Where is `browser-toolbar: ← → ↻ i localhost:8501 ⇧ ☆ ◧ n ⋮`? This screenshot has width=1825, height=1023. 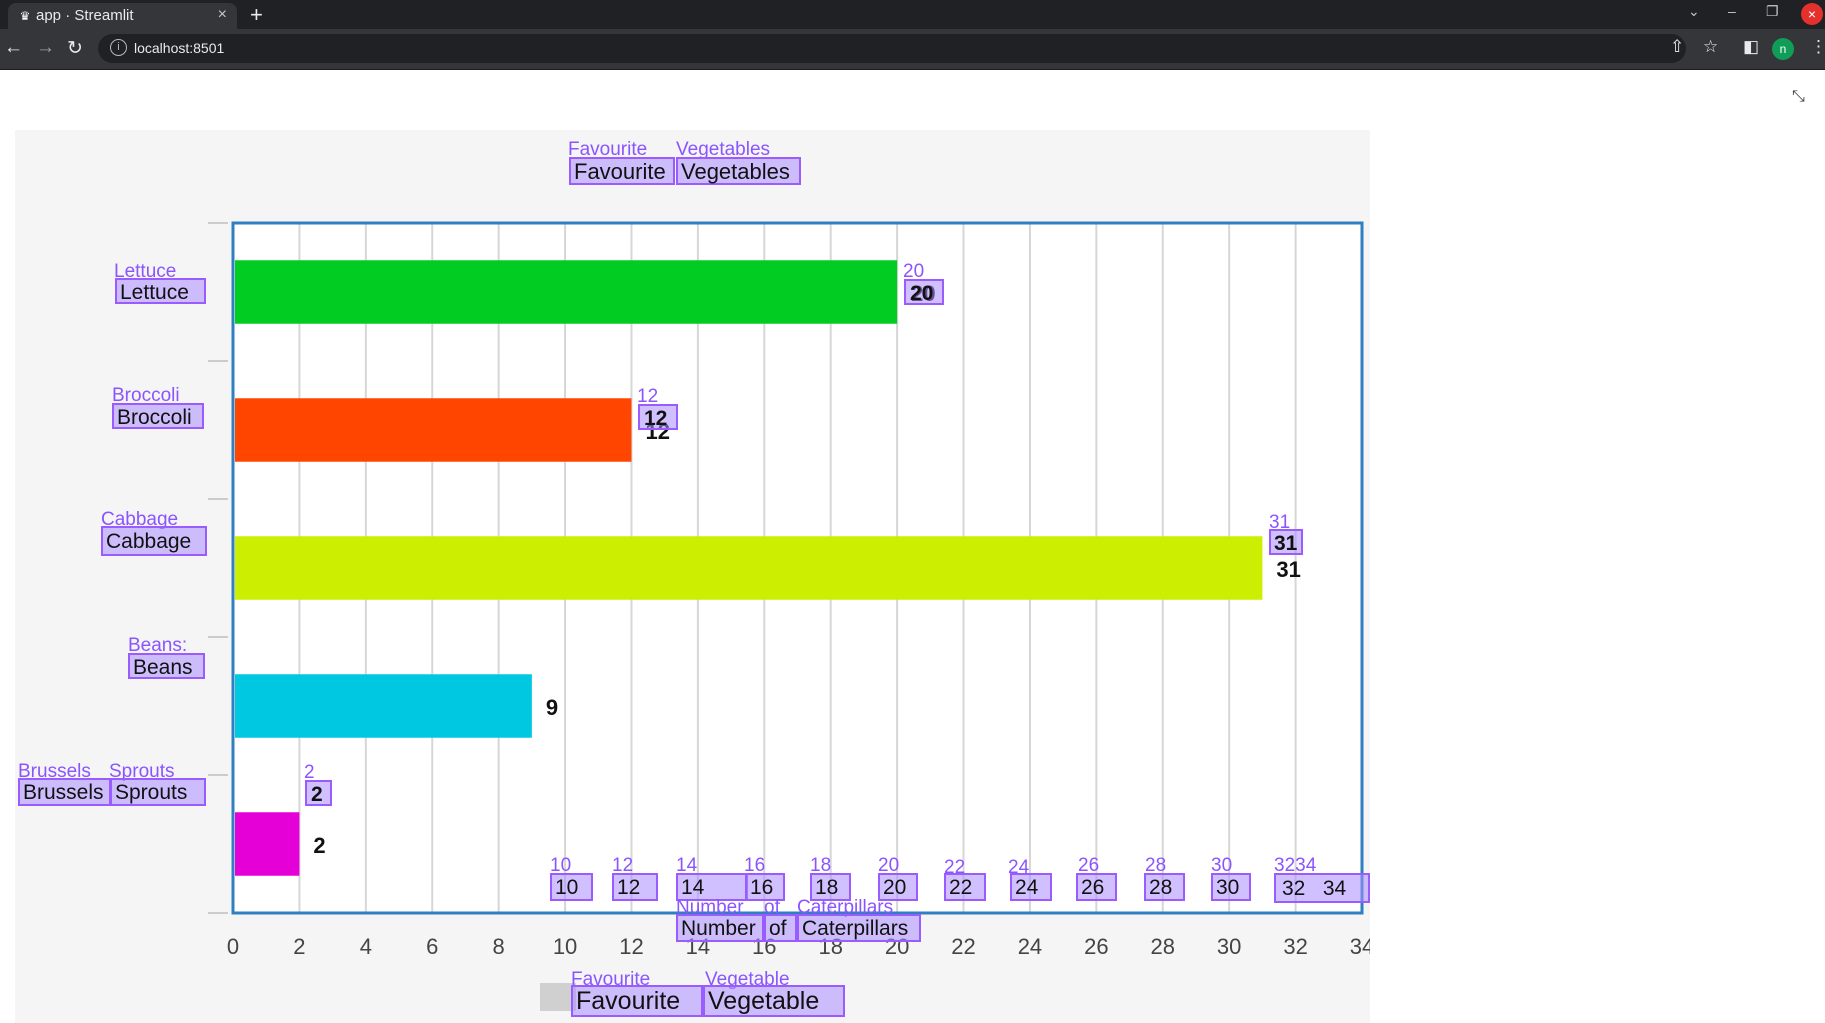
browser-toolbar: ← → ↻ i localhost:8501 ⇧ ☆ ◧ n ⋮ is located at coordinates (912, 49).